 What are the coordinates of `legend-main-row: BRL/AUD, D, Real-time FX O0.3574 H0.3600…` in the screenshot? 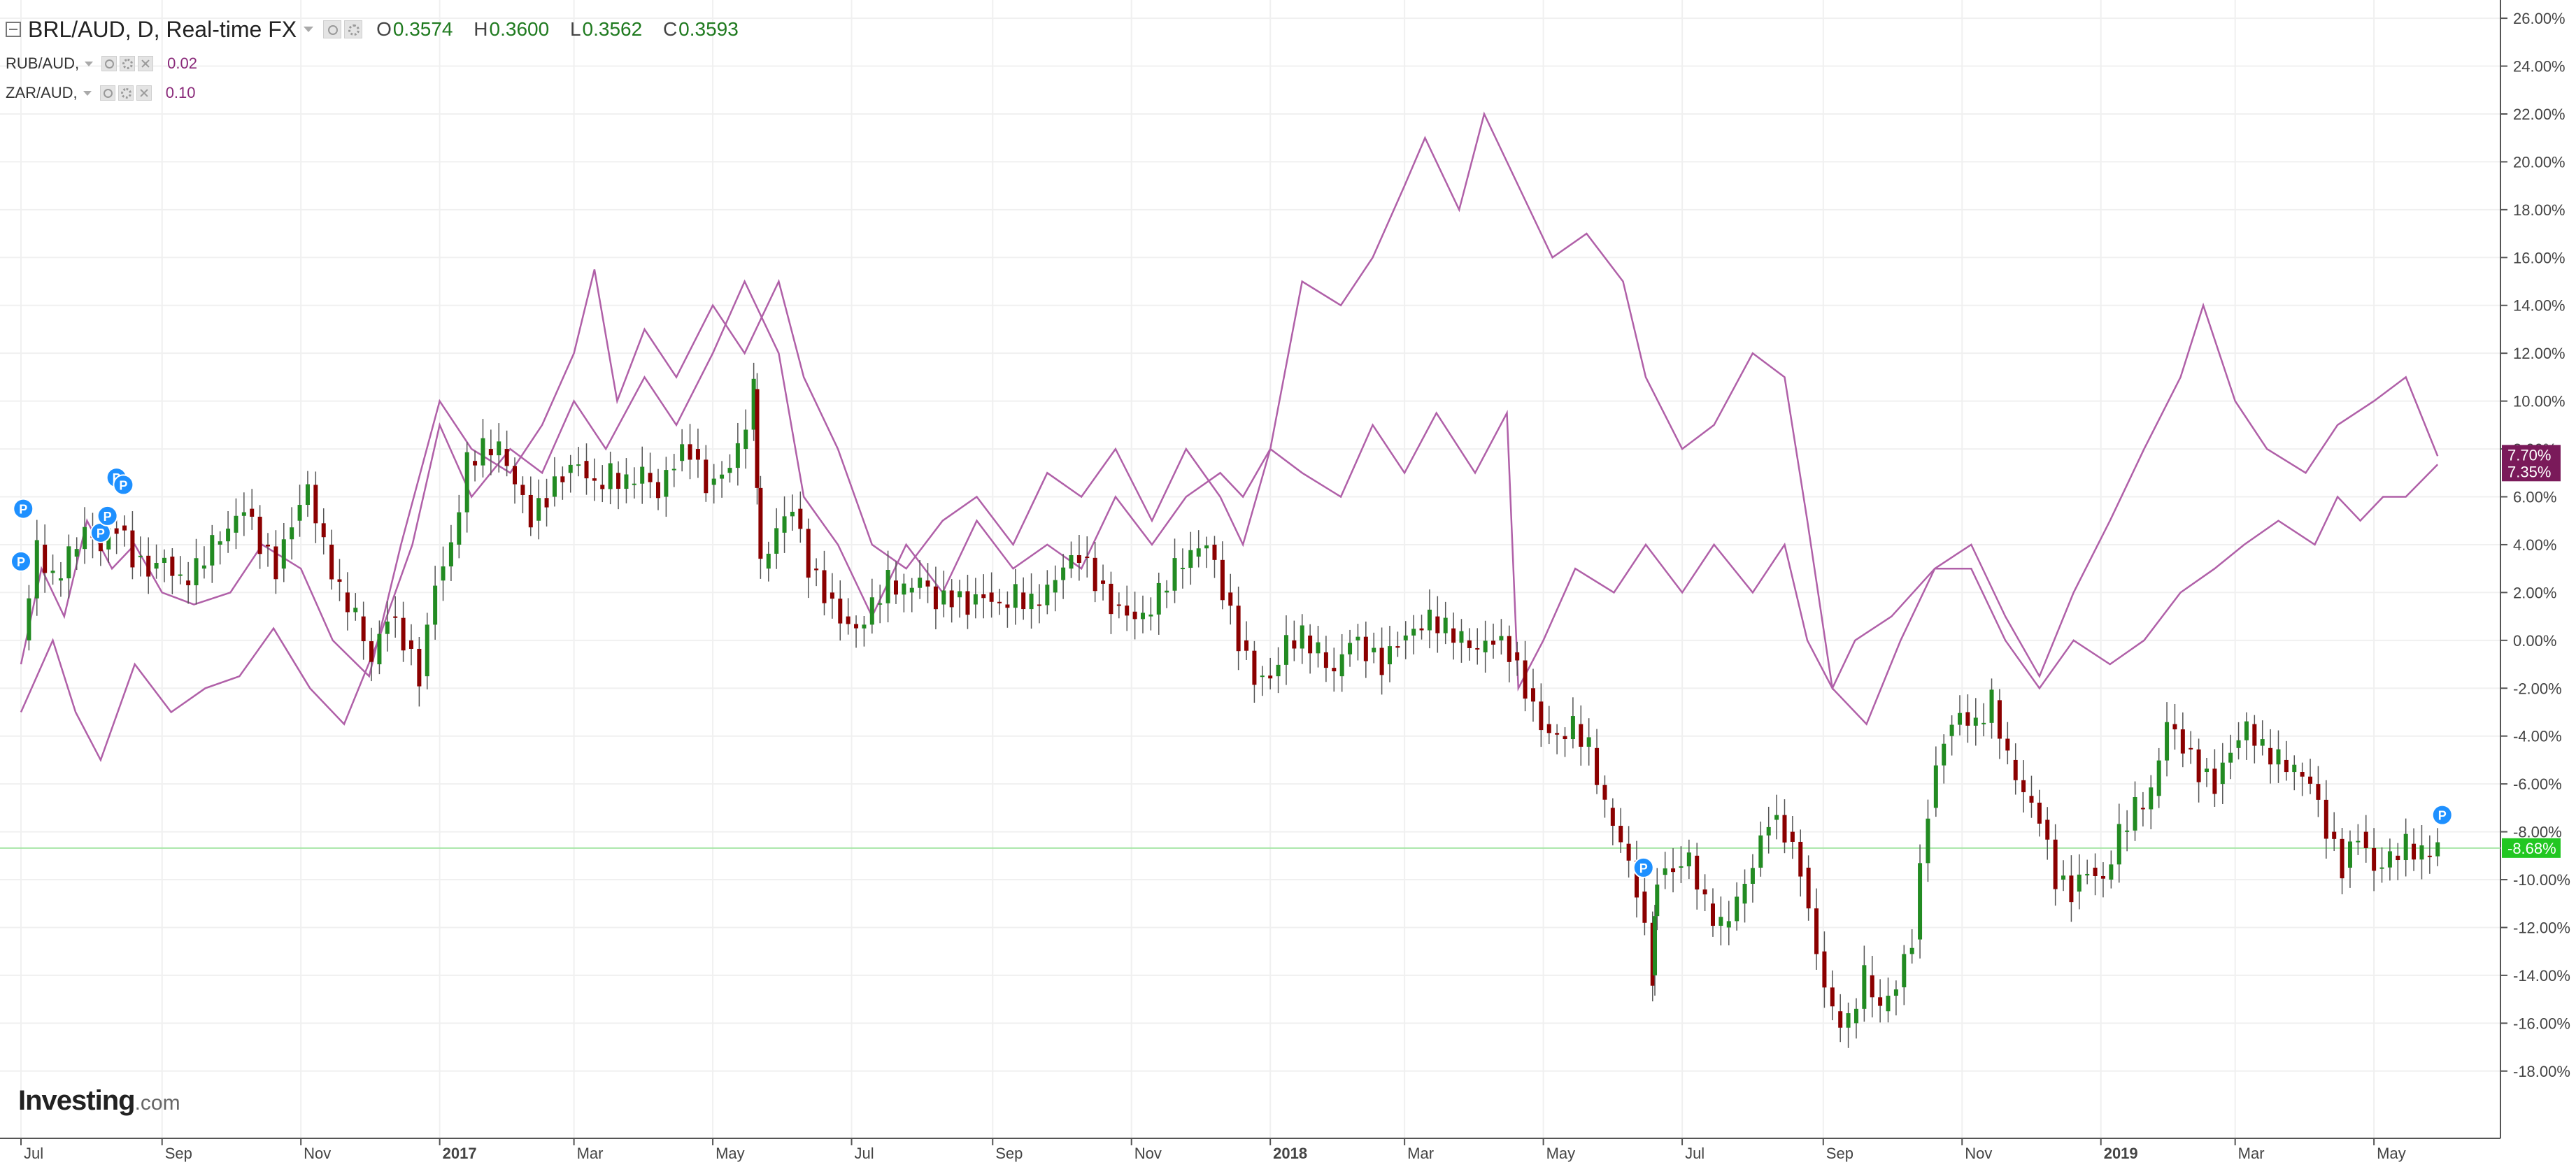 It's located at (380, 29).